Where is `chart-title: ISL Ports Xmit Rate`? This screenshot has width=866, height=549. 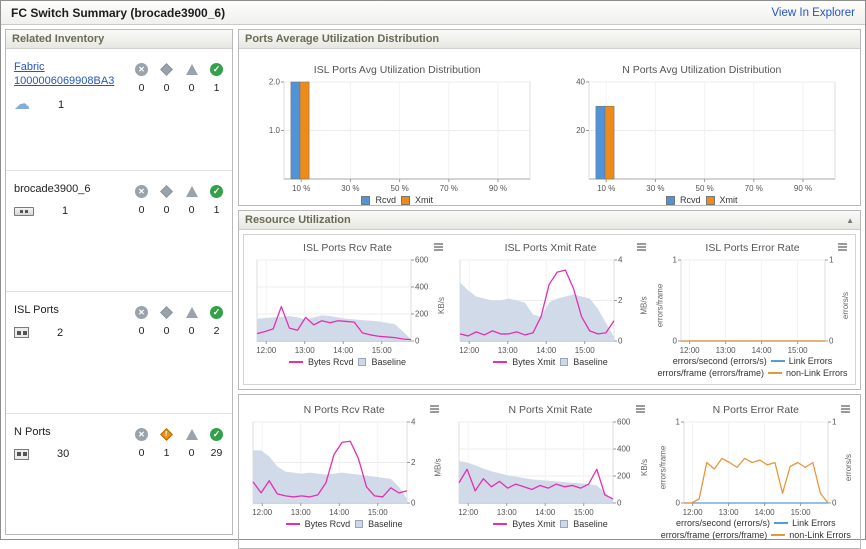
chart-title: ISL Ports Xmit Rate is located at coordinates (550, 248).